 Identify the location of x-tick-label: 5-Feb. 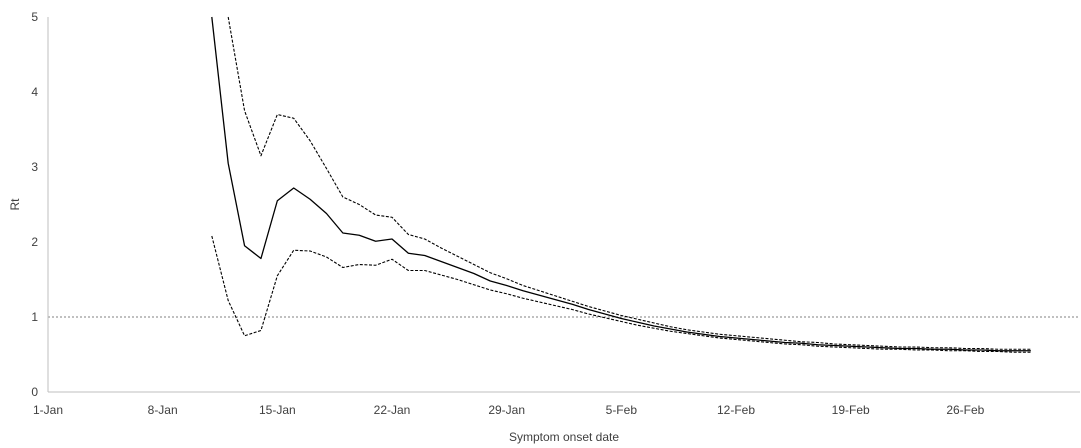
(622, 410).